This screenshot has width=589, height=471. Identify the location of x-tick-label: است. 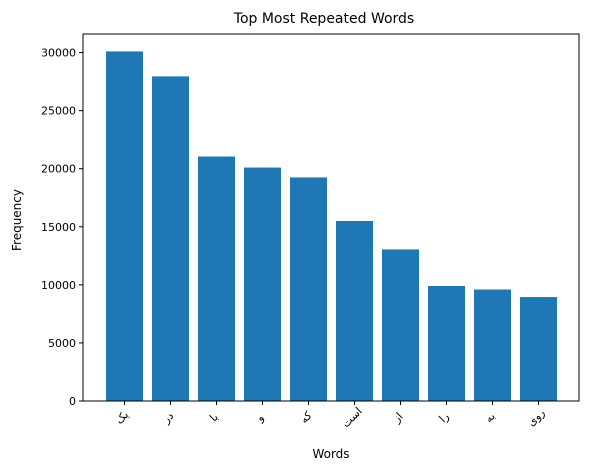
(352, 418).